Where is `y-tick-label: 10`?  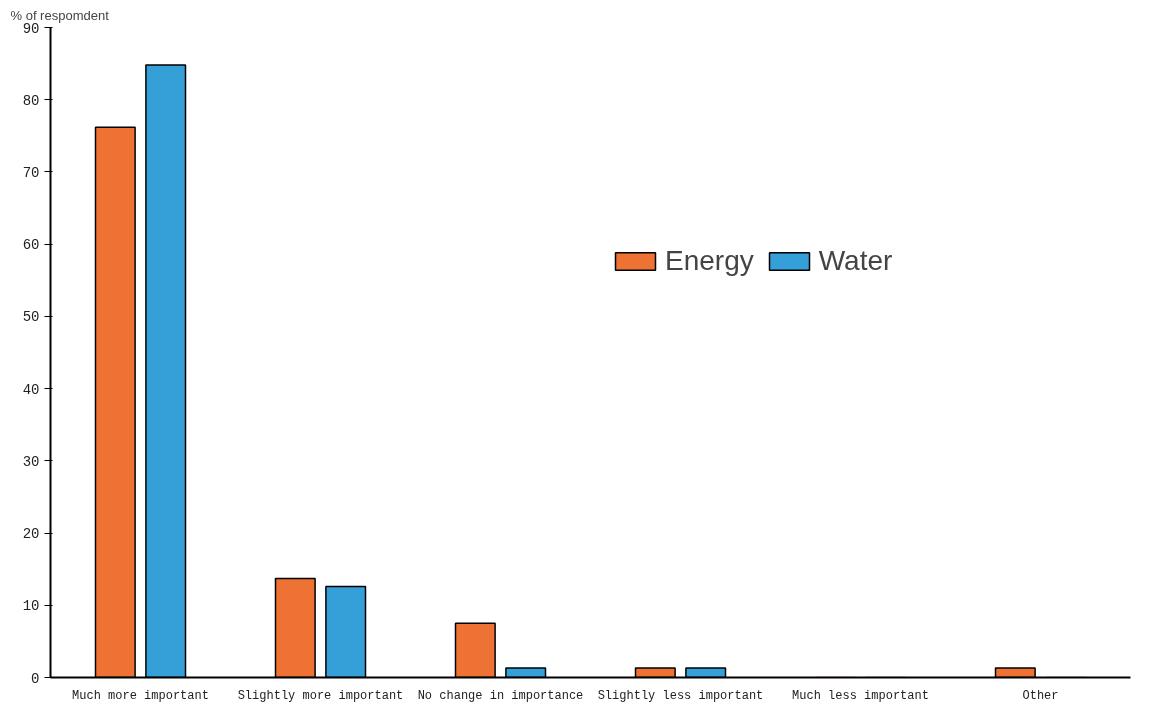
y-tick-label: 10 is located at coordinates (31, 606).